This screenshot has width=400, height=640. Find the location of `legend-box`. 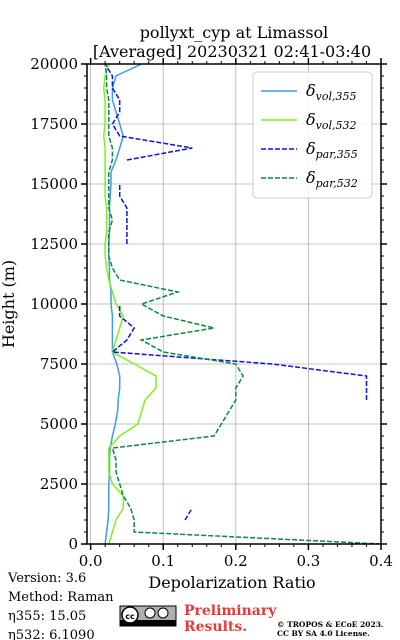

legend-box is located at coordinates (312, 135).